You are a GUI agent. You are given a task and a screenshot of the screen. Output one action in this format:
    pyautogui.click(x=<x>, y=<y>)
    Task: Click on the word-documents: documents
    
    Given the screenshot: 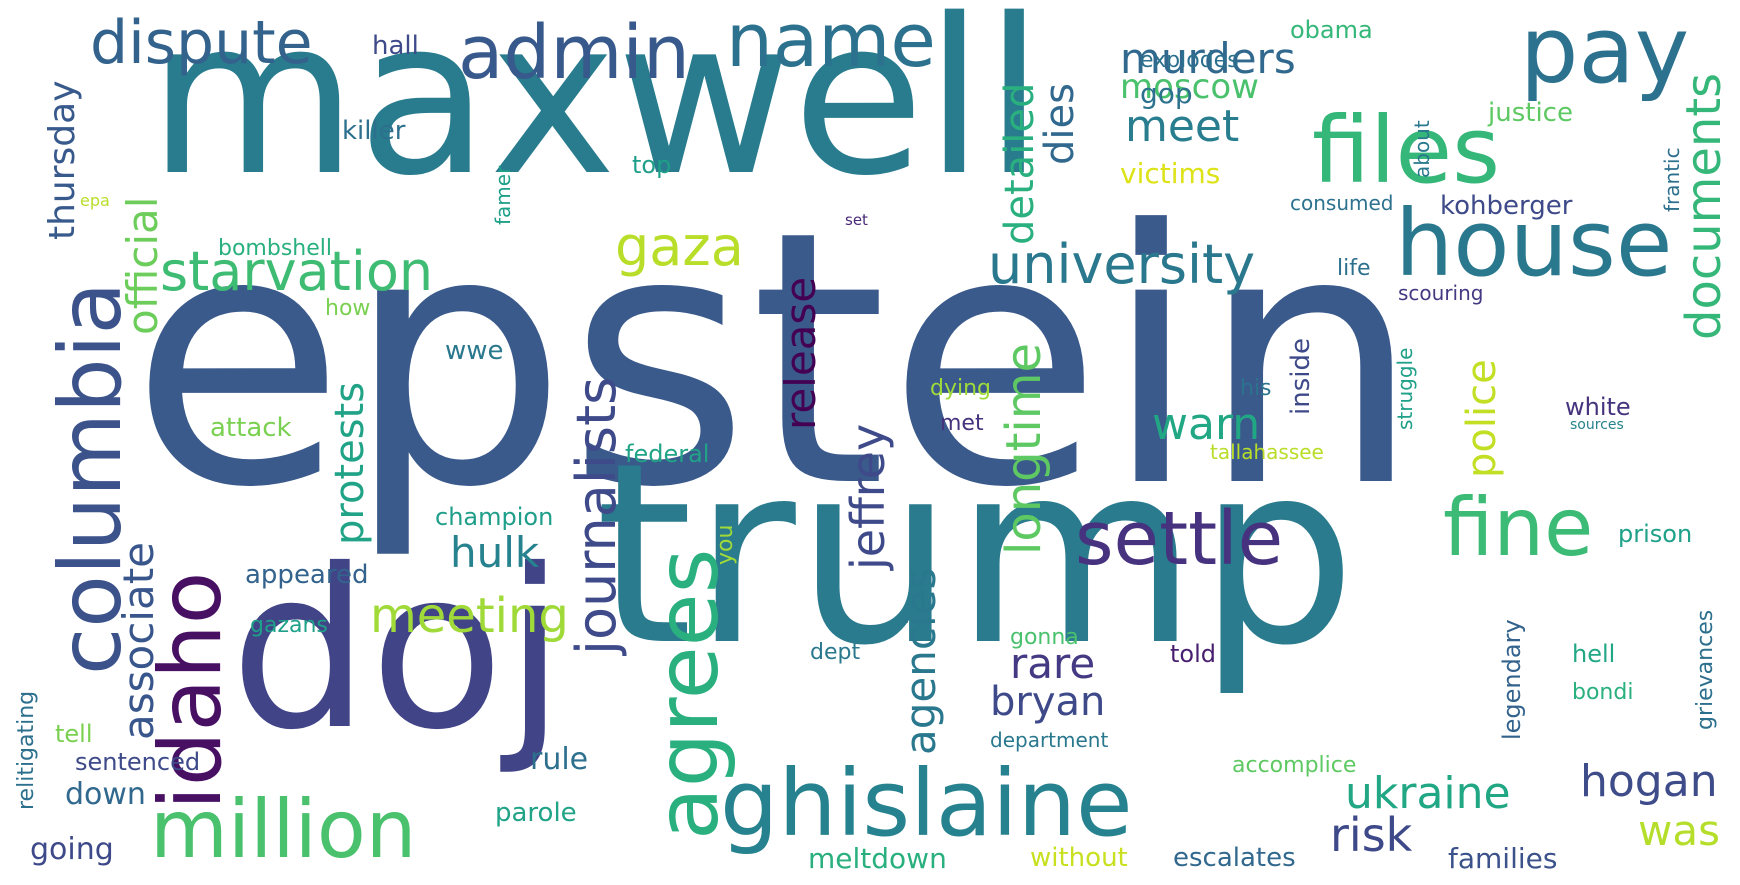 What is the action you would take?
    pyautogui.click(x=1704, y=206)
    